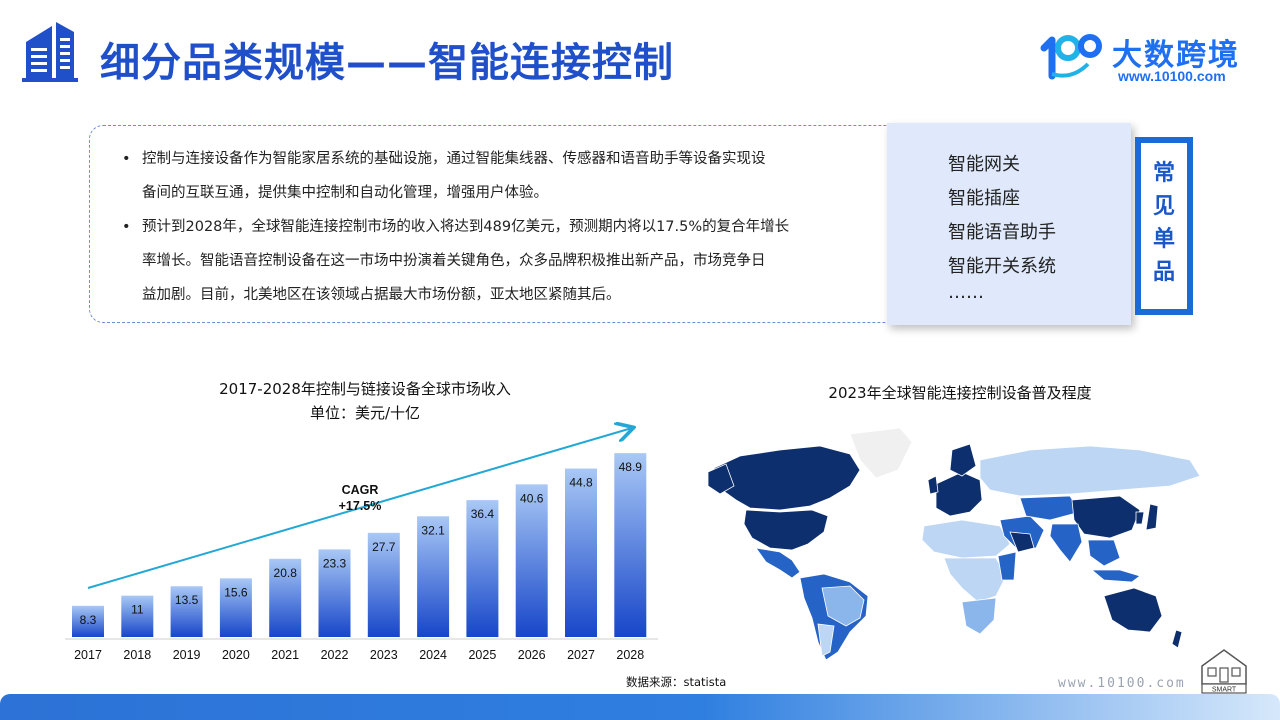 This screenshot has width=1280, height=720. I want to click on chart-title: 2017-2028年控制与链接设备全球市场收入, so click(365, 389).